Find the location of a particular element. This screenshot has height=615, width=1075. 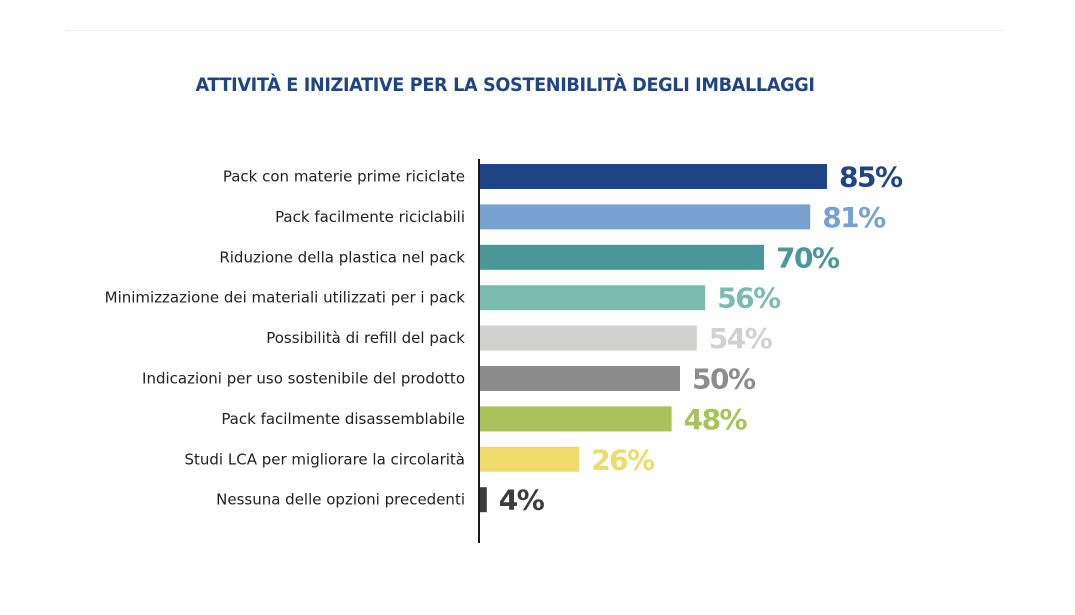

value-label: 70% is located at coordinates (808, 257).